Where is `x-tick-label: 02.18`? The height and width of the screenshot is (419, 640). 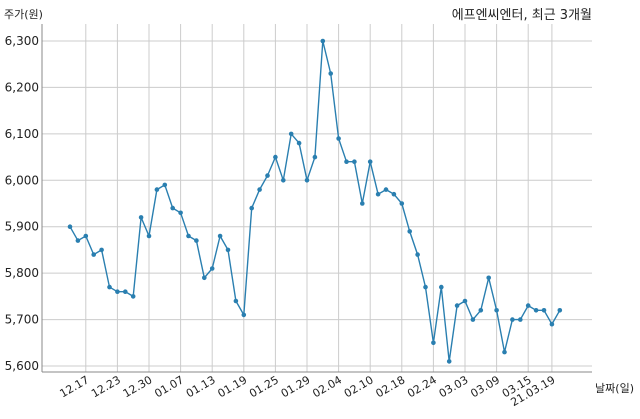
x-tick-label: 02.18 is located at coordinates (391, 386).